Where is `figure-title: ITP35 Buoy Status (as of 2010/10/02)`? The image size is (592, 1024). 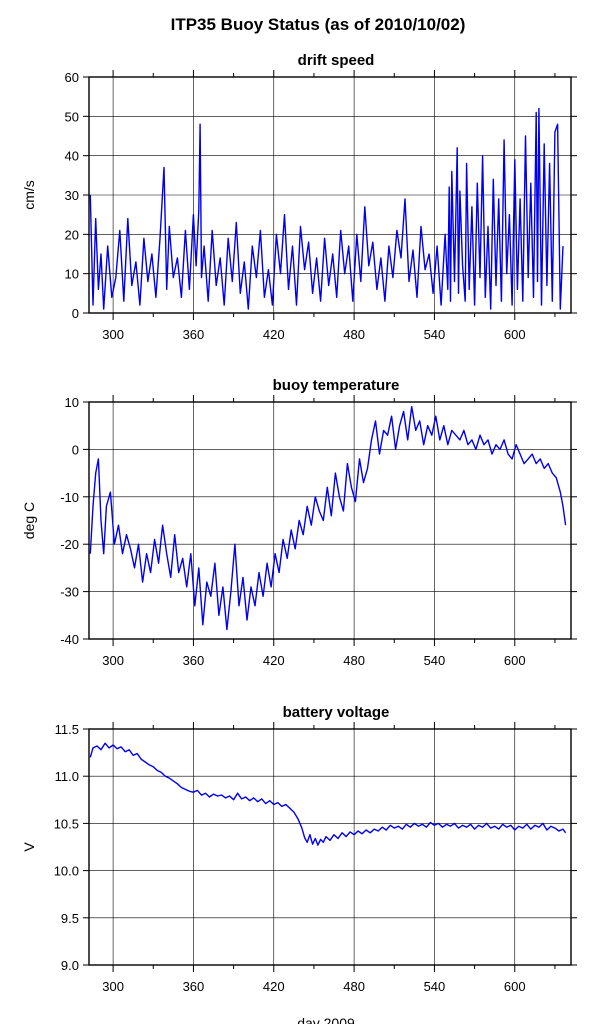 figure-title: ITP35 Buoy Status (as of 2010/10/02) is located at coordinates (318, 24).